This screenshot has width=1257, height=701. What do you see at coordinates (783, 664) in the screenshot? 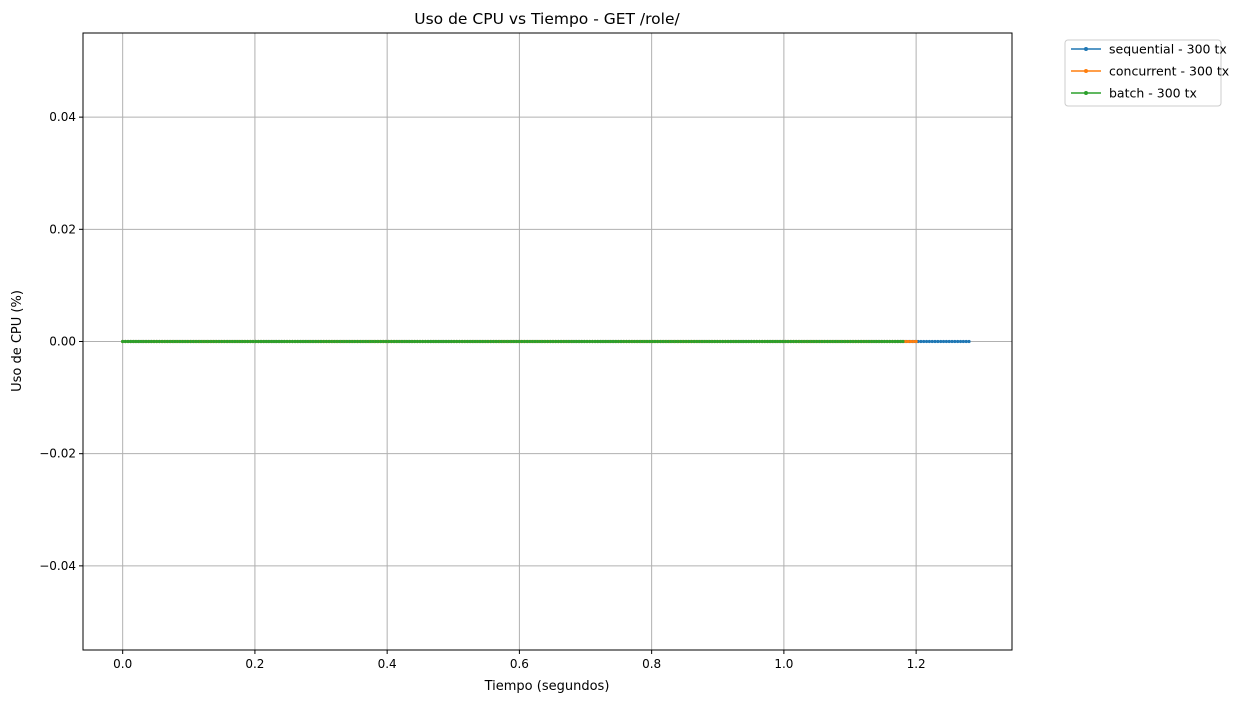
I see `x-tick-label: 1.0` at bounding box center [783, 664].